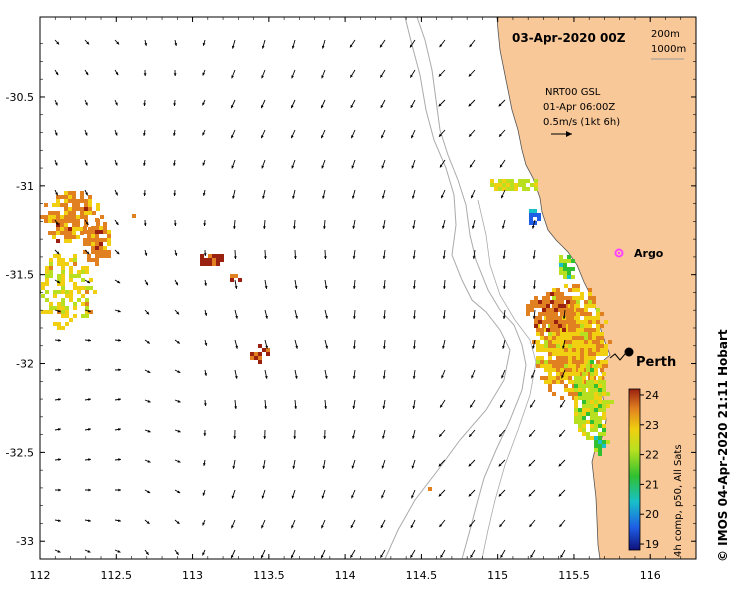  I want to click on isobath-200m, so click(471, 288).